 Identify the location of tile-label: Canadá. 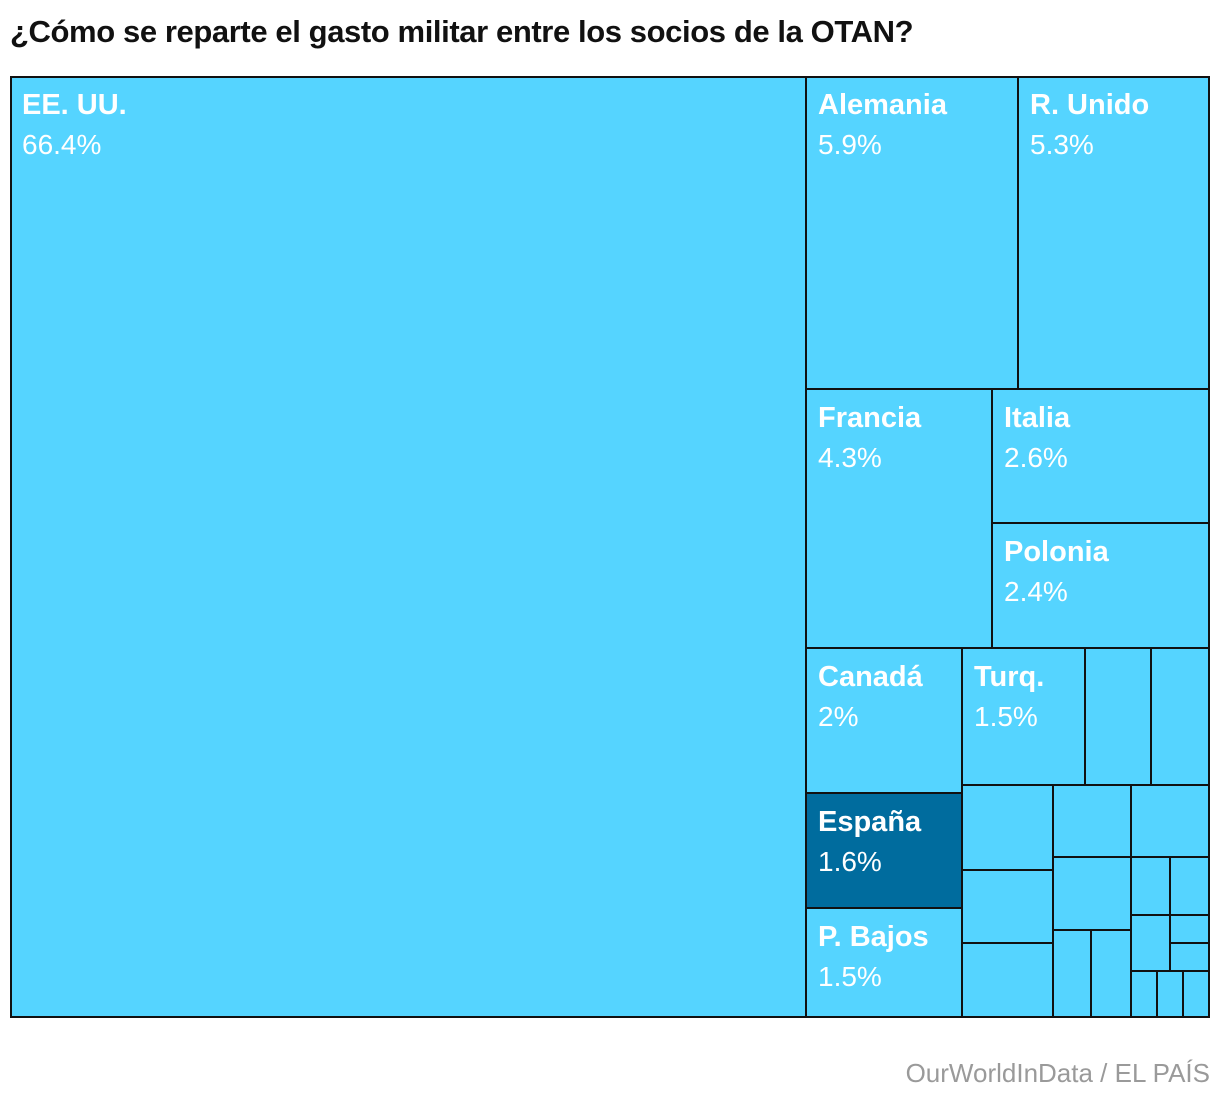
(870, 677).